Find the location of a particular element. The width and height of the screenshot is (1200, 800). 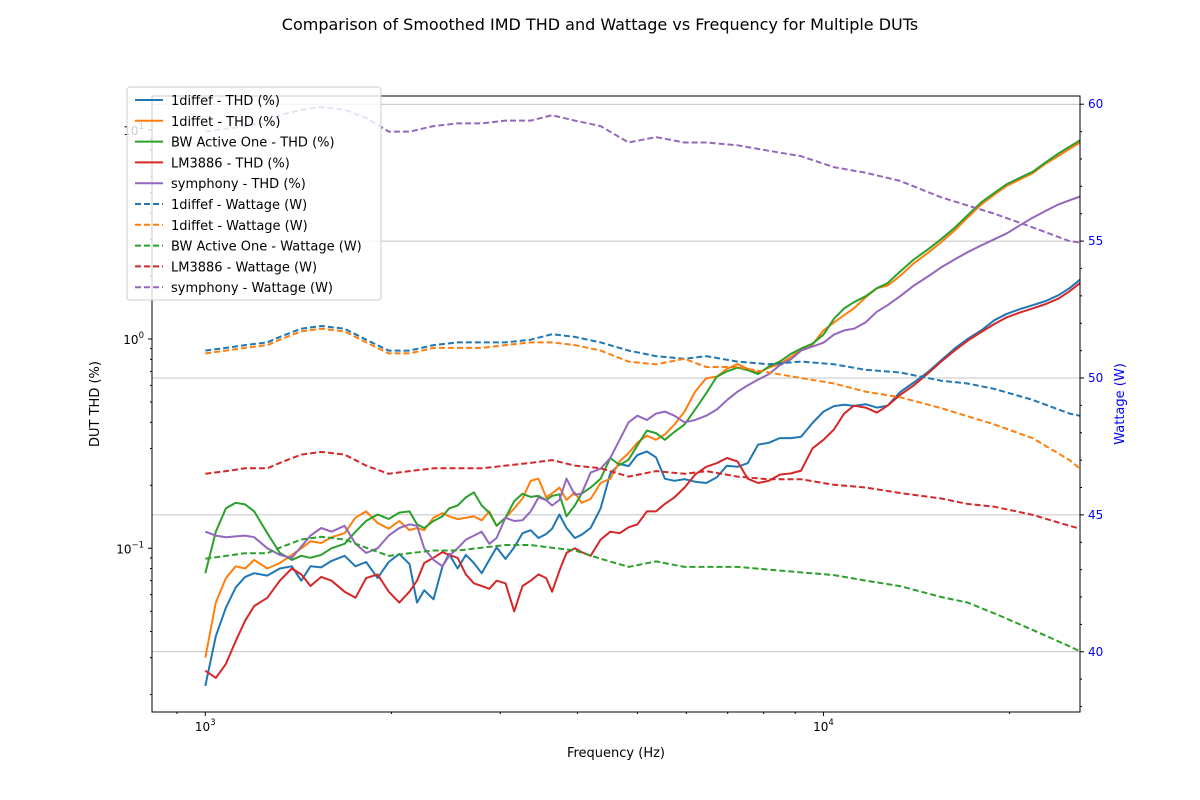

y-left-tick-label-0.1: 10⁻¹ is located at coordinates (130, 548).